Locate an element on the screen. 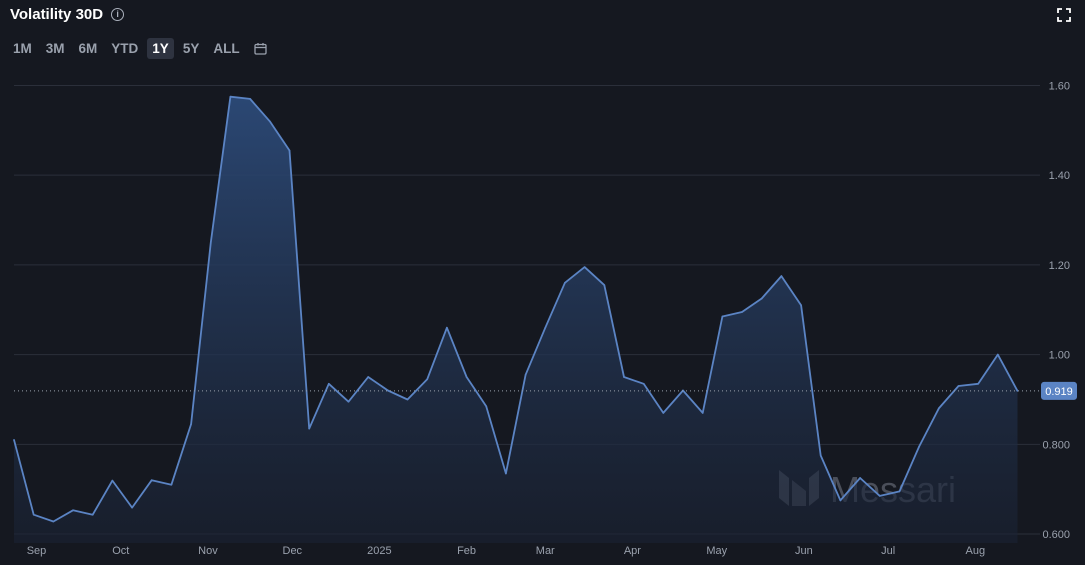 The width and height of the screenshot is (1085, 565). fullscreen-icon is located at coordinates (1064, 15).